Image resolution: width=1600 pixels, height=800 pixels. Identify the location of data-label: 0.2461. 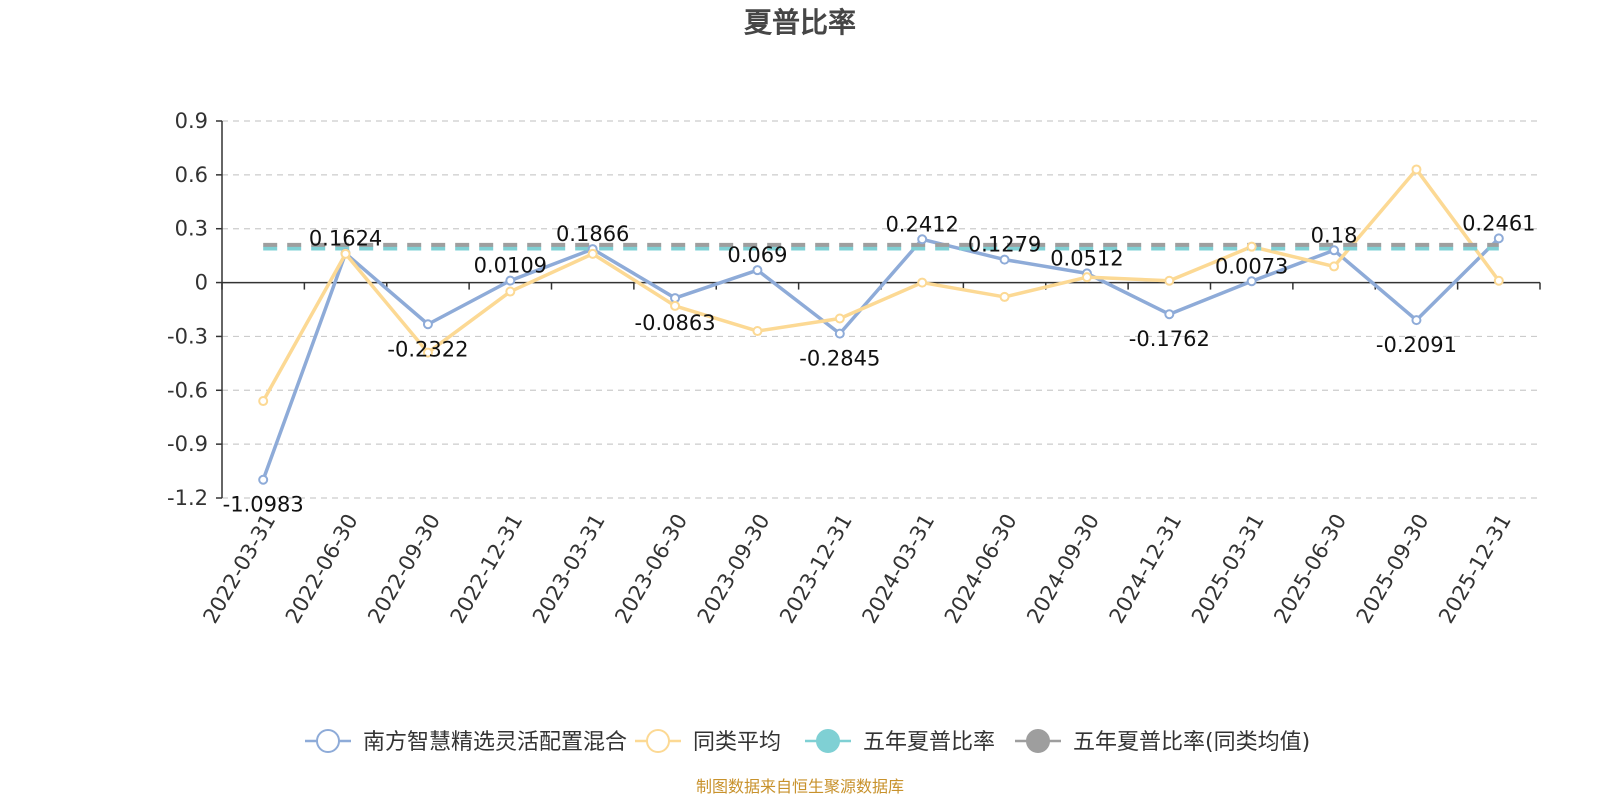
(1498, 223).